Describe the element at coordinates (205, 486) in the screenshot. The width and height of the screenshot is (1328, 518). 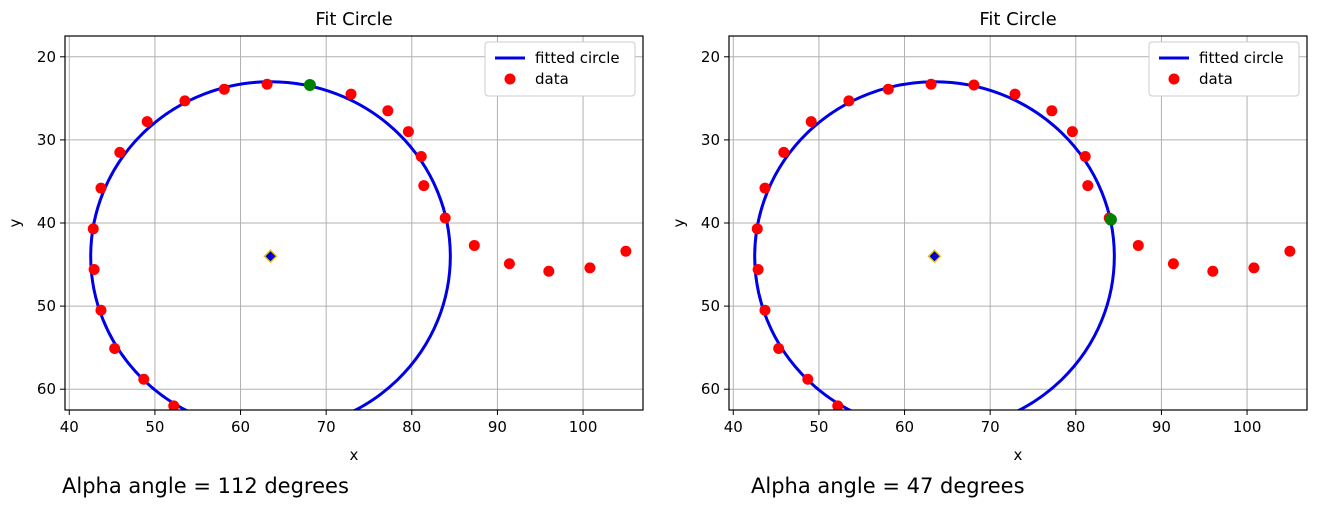
I see `alpha-angle-caption: Alpha angle = 112 degrees` at that location.